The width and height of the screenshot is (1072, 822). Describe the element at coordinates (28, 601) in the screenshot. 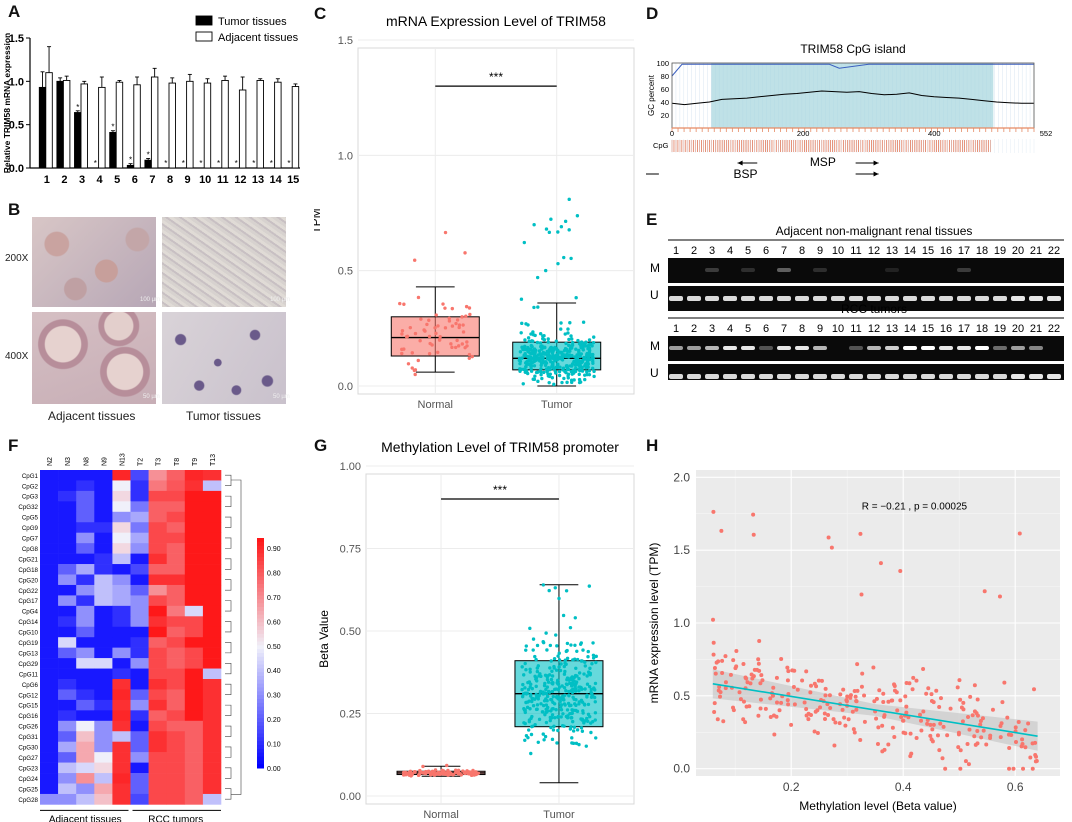

I see `row-label: CpG17` at that location.